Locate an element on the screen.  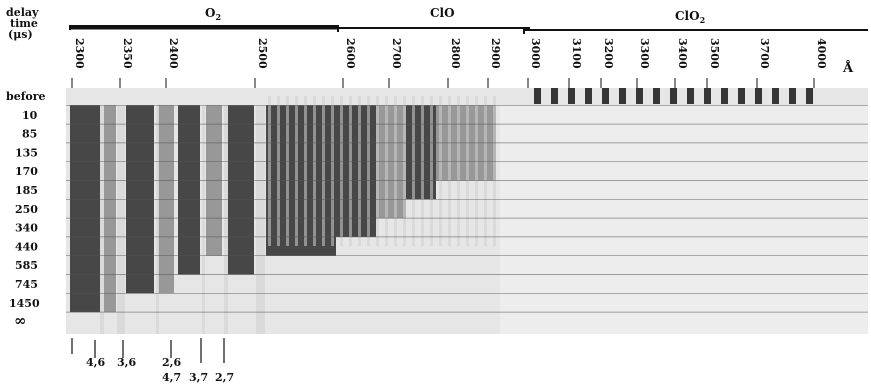
wavelength-tick-label: 2400 is located at coordinates (173, 53).